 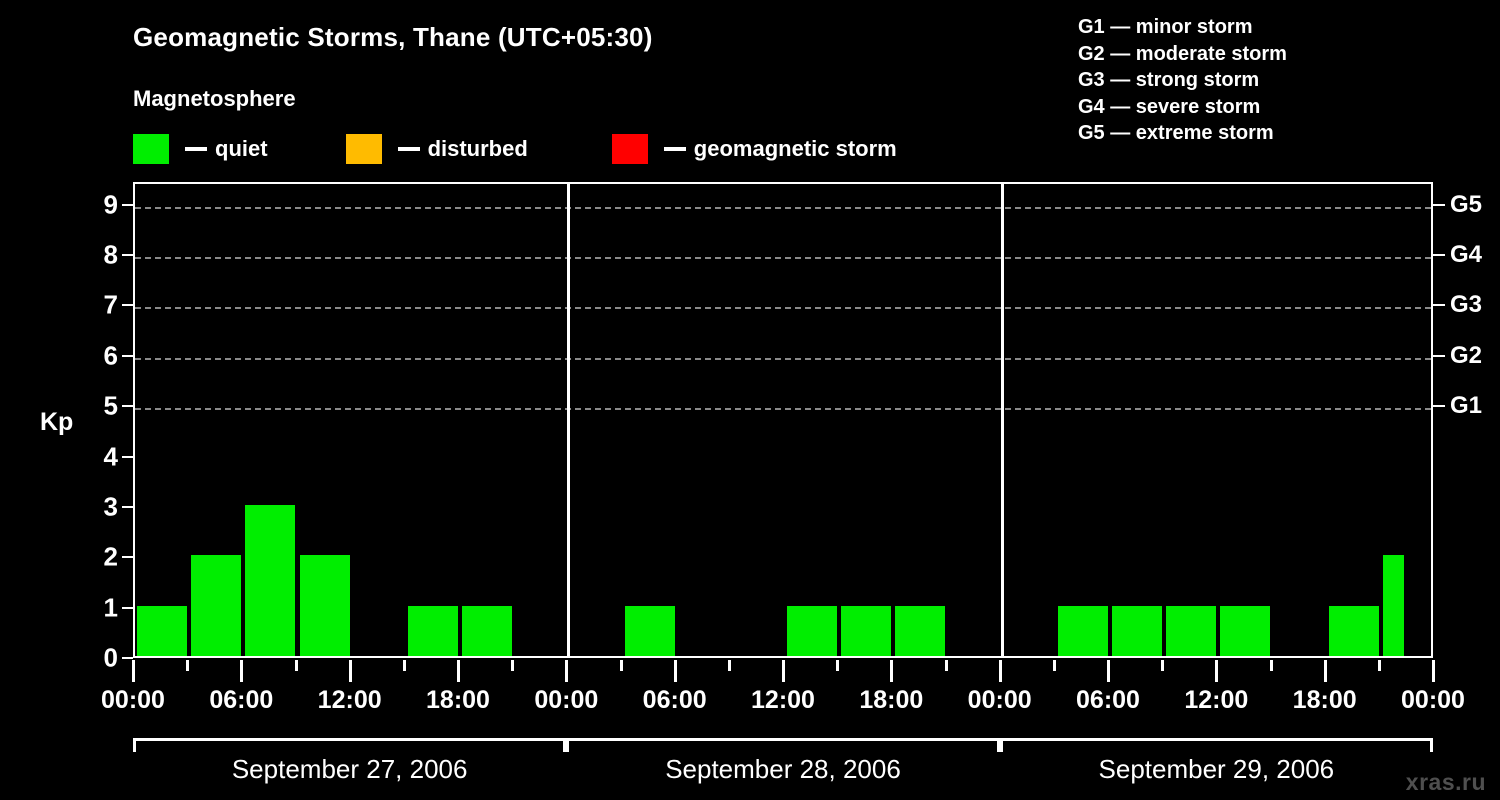 I want to click on page-title: Geomagnetic Storms, Thane (UTC+05:30), so click(x=393, y=37).